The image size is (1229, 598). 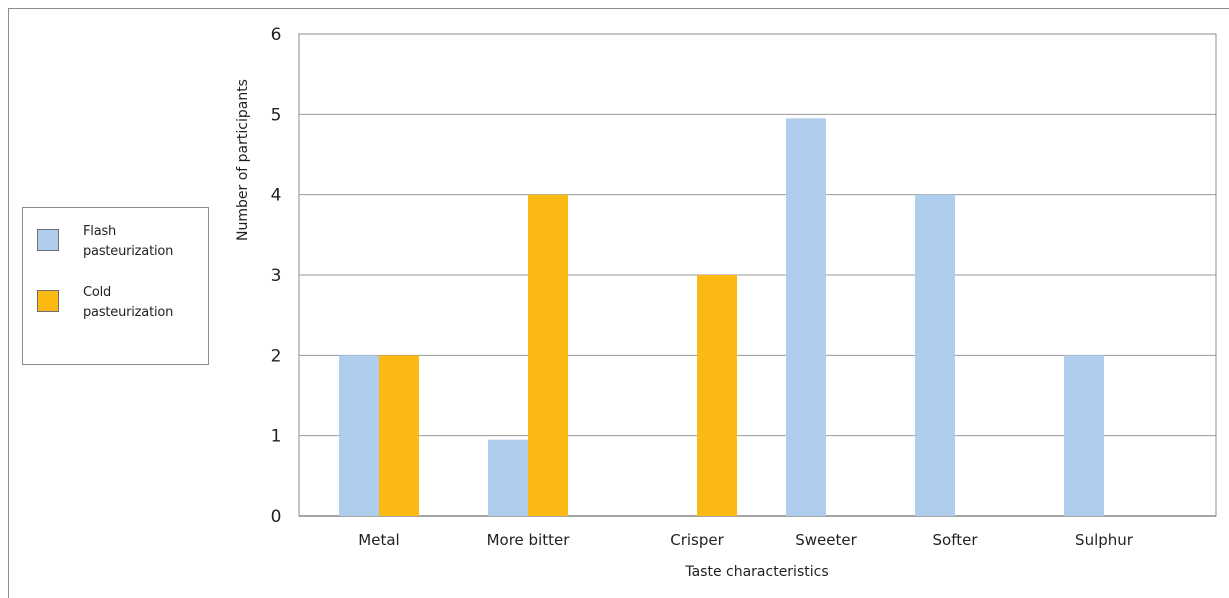 I want to click on legend-label-line: Cold, so click(x=97, y=292).